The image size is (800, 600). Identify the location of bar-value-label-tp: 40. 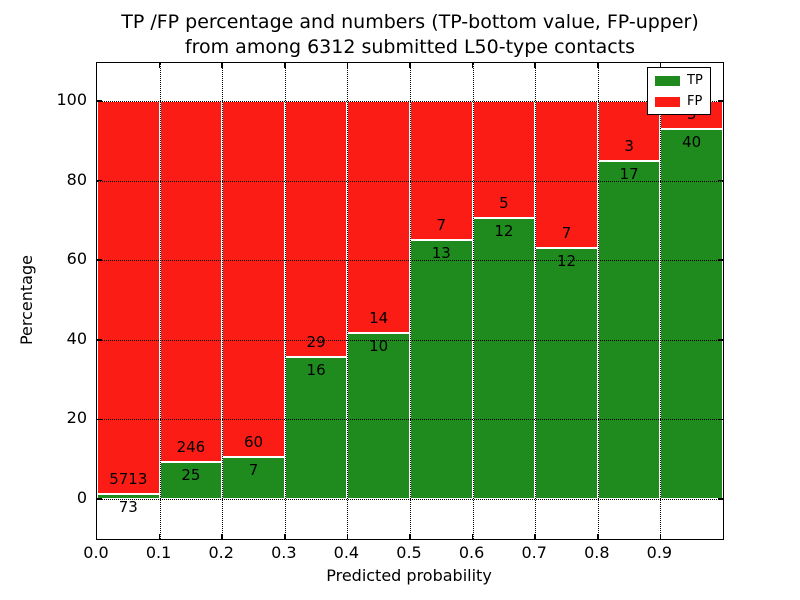
(692, 141).